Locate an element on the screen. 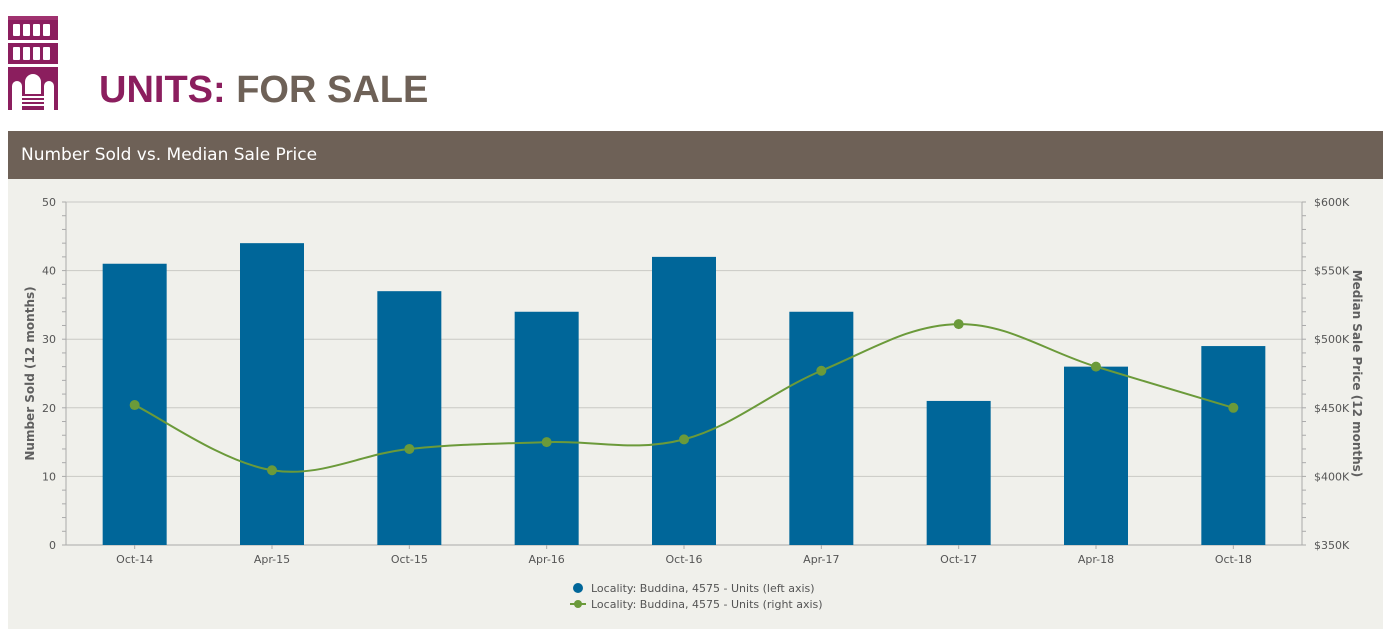 The width and height of the screenshot is (1392, 633). x-tick-label: Apr-18 is located at coordinates (1096, 559).